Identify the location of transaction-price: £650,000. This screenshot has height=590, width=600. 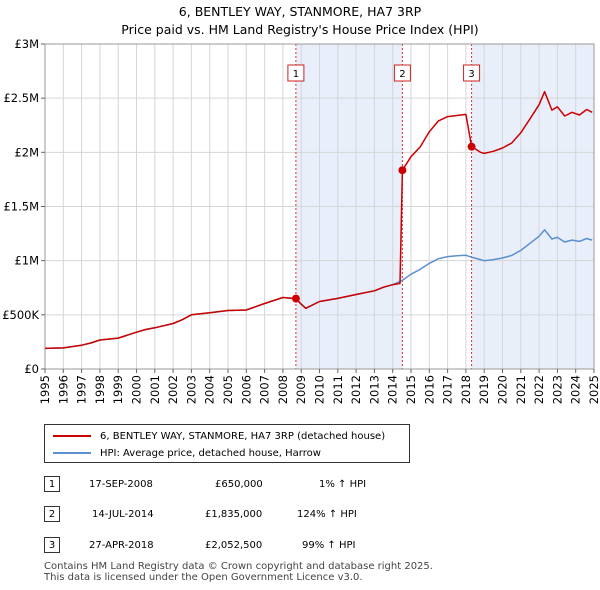
(239, 484).